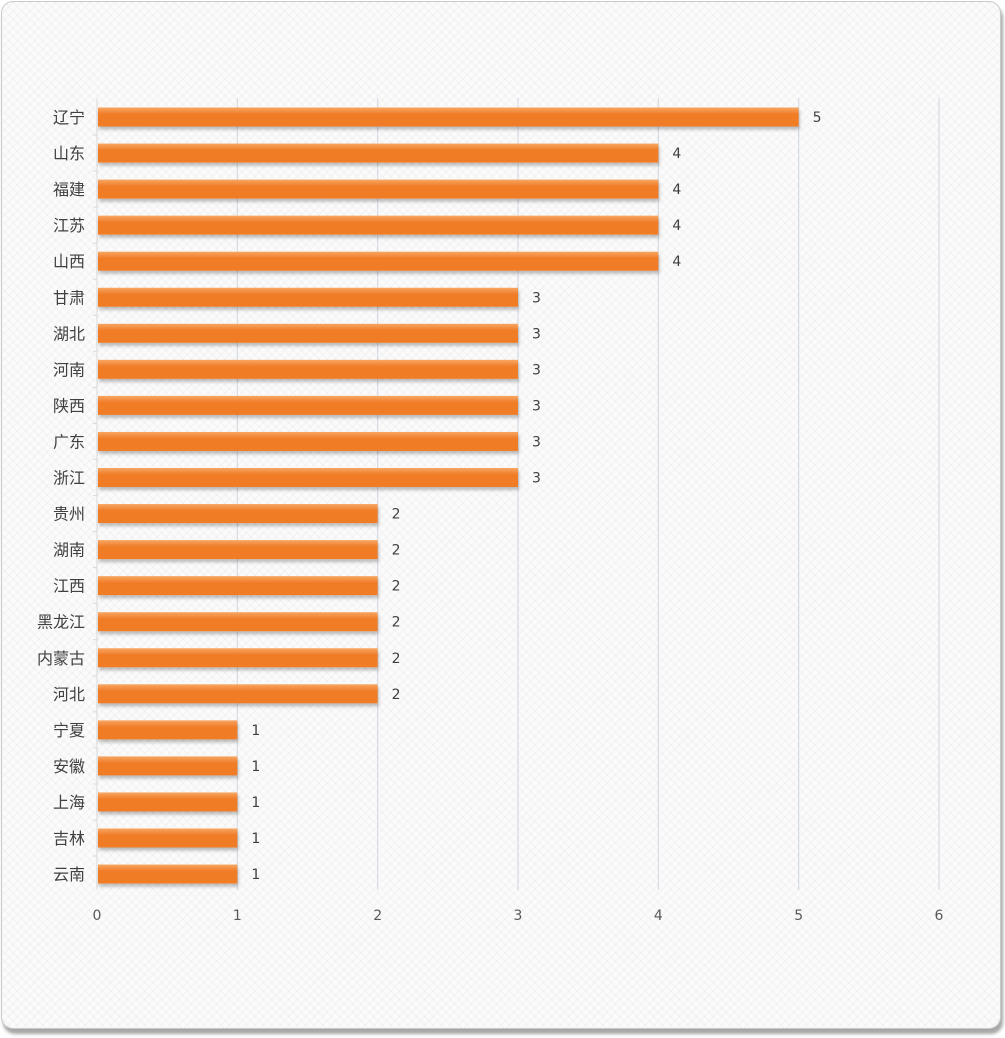 The height and width of the screenshot is (1038, 1005). Describe the element at coordinates (69, 514) in the screenshot. I see `category-label: 贵州` at that location.